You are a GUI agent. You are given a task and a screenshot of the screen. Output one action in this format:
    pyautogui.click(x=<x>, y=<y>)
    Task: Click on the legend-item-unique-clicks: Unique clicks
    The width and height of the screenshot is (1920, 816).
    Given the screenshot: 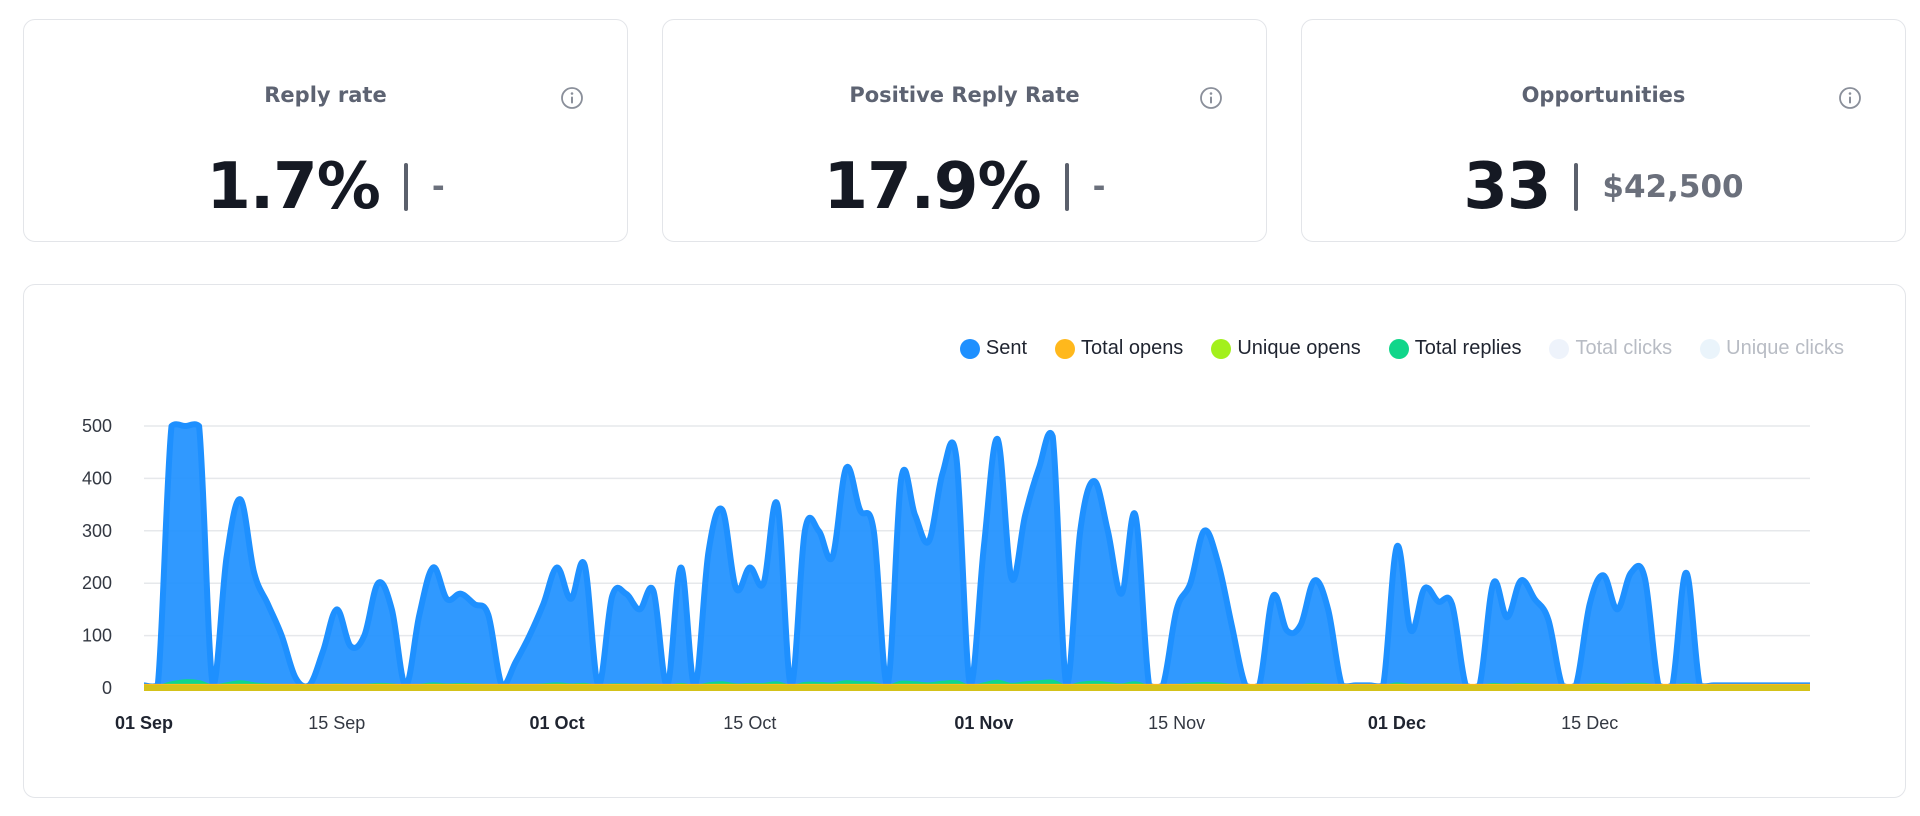 What is the action you would take?
    pyautogui.click(x=1772, y=348)
    